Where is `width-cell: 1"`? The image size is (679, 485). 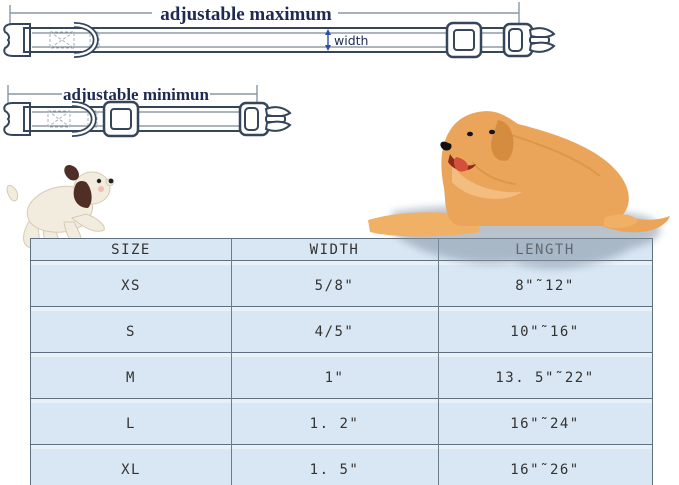
width-cell: 1" is located at coordinates (334, 377).